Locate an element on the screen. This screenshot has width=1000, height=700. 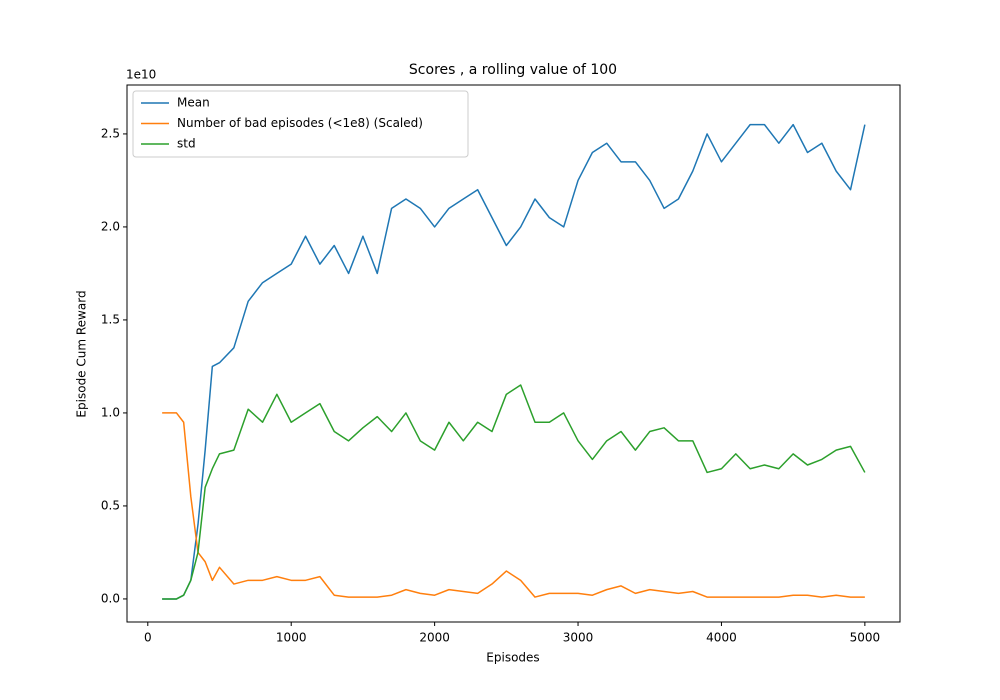
legend-label: Number of bad episodes (<1e8) (Scaled) is located at coordinates (300, 123).